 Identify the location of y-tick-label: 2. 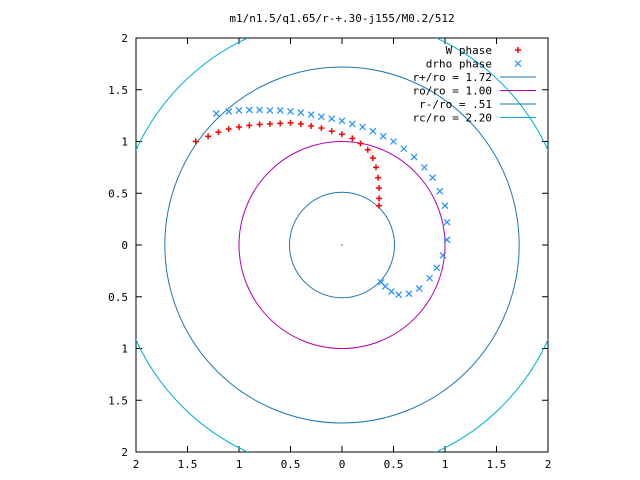
(124, 452).